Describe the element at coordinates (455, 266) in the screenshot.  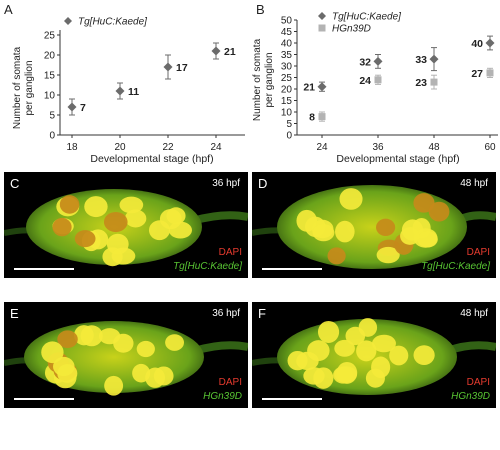
I see `micrograph-d-marker-label: Tg[HuC:Kaede]` at that location.